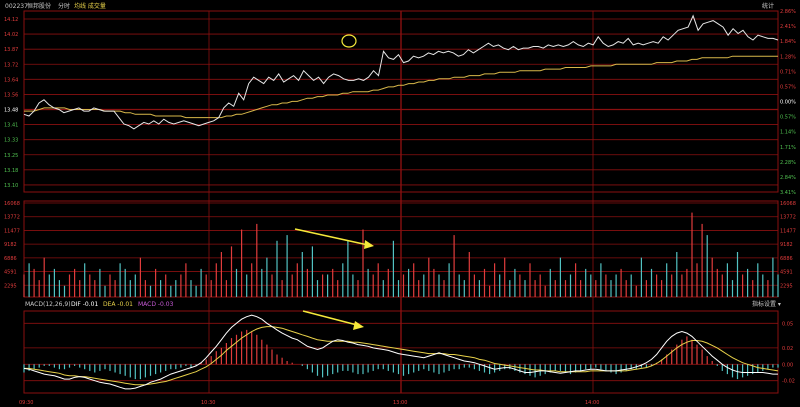 Image resolution: width=800 pixels, height=407 pixels. What do you see at coordinates (309, 403) in the screenshot?
I see `time-axis-labels: 09:30 10:30 13:00 14:00` at bounding box center [309, 403].